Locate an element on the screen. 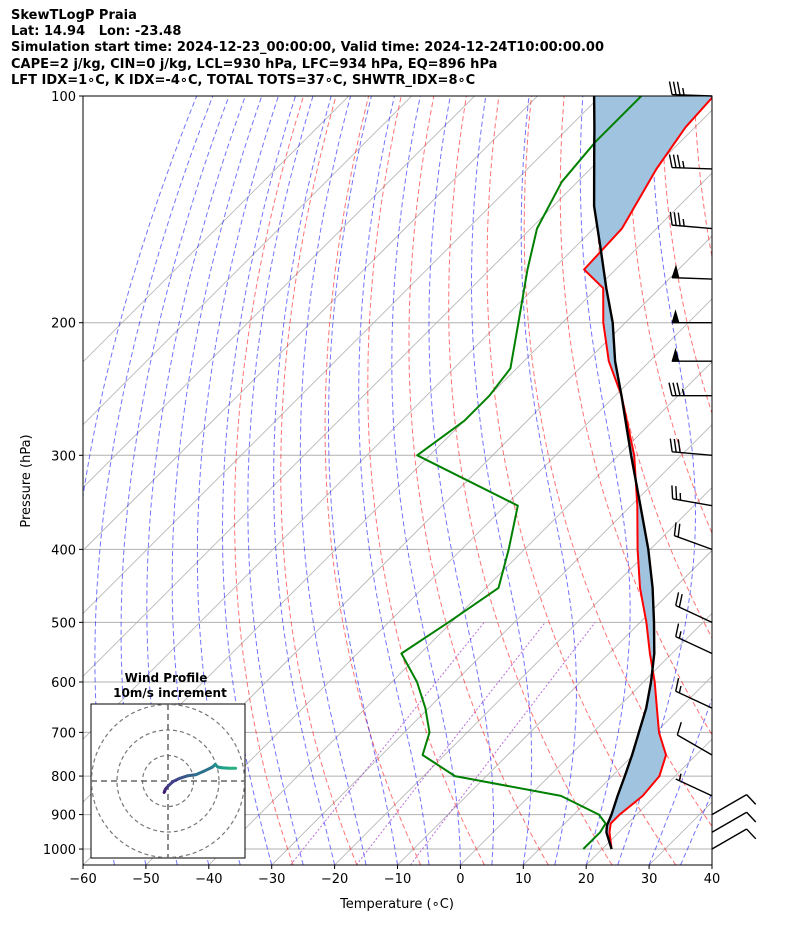  hodograph-title-2: 10m/s increment is located at coordinates (170, 693).